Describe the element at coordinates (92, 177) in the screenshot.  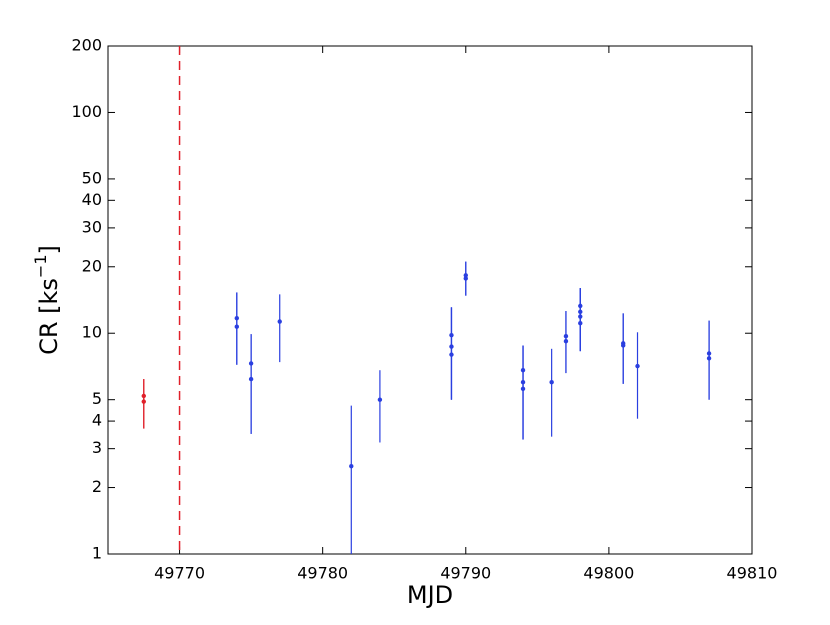
I see `y-tick-label: 50` at that location.